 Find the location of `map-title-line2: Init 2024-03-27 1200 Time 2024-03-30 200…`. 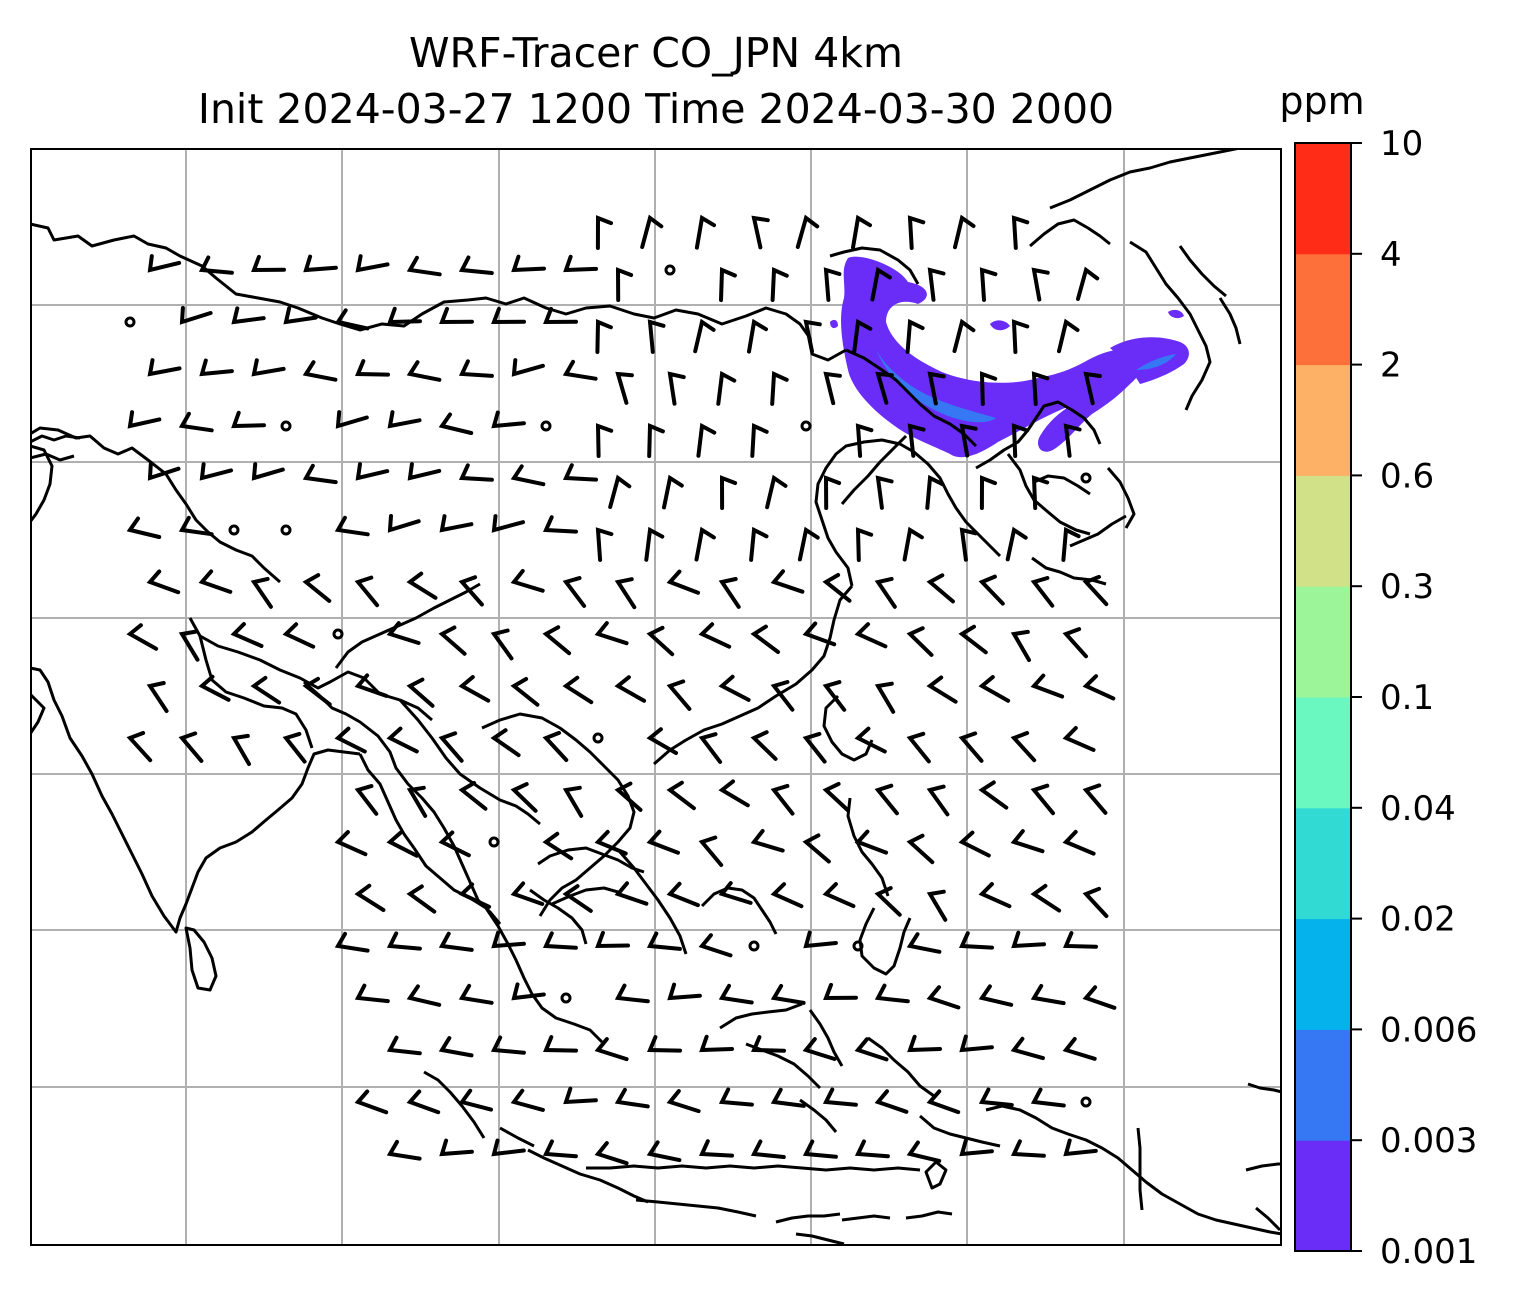

map-title-line2: Init 2024-03-27 1200 Time 2024-03-30 200… is located at coordinates (656, 109).